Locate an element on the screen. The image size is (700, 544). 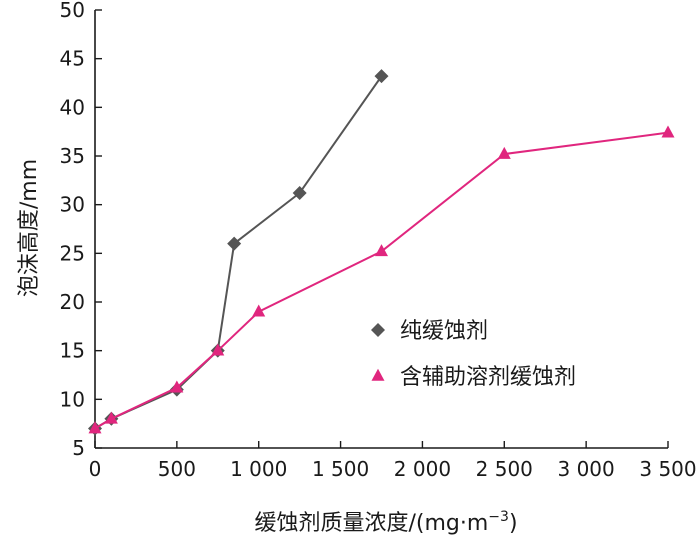
y-axis-ticks: 5 10 15 20 25 30 35 40 45 50 is located at coordinates (81, 230).